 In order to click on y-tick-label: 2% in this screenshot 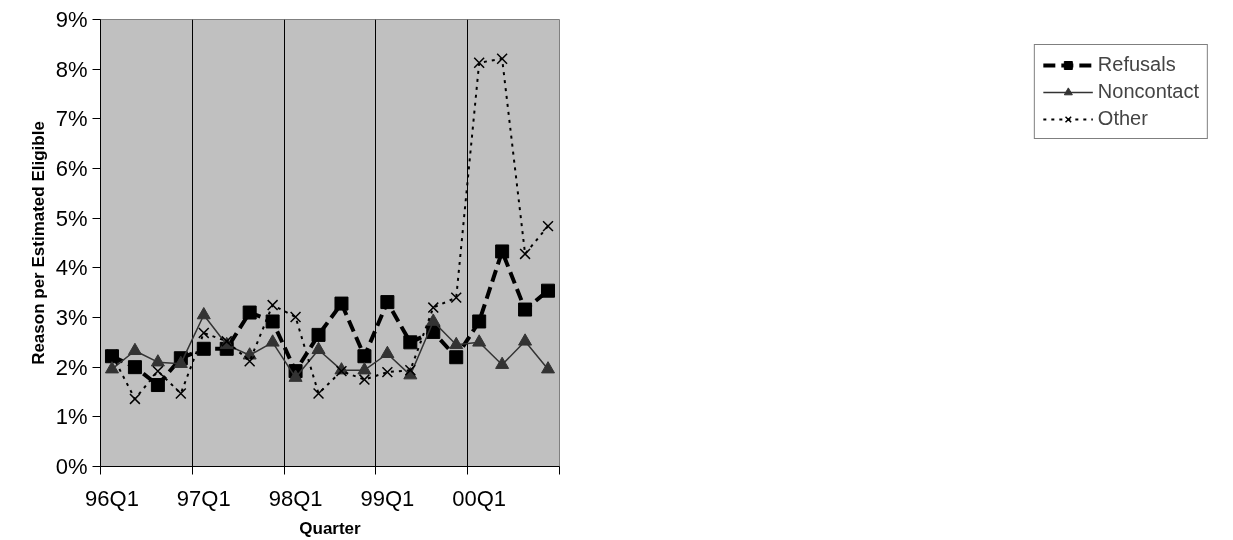, I will do `click(71, 367)`.